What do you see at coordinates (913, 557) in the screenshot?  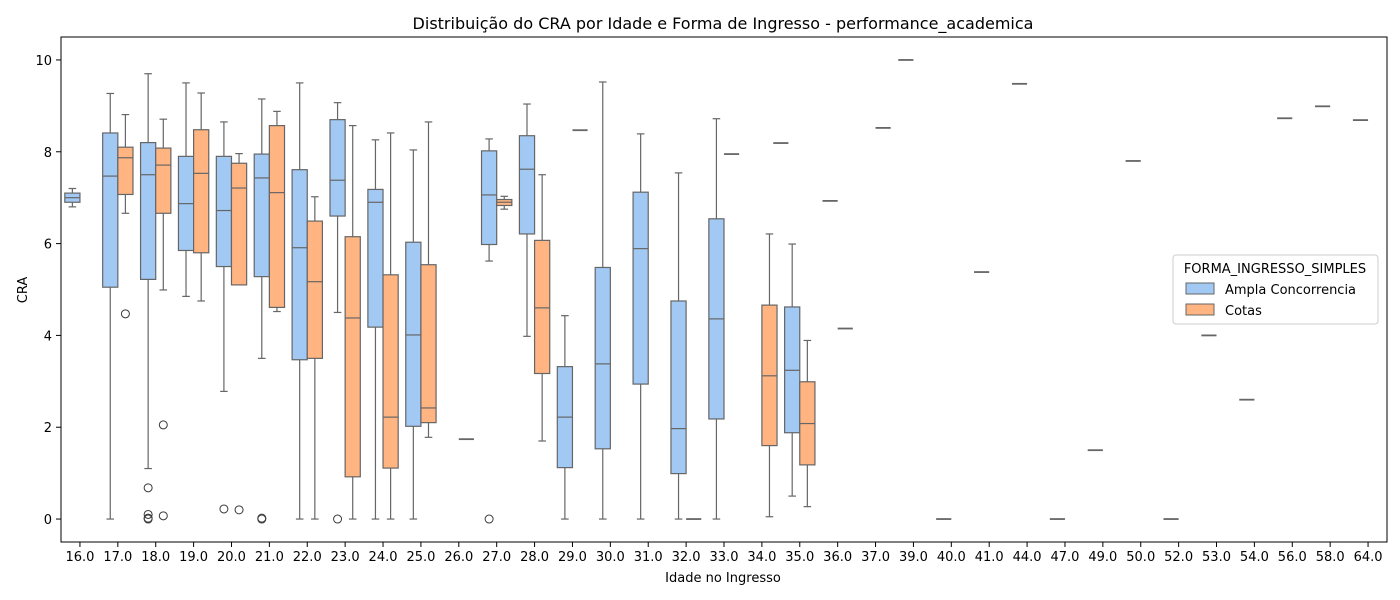 I see `x-tick-label: 39.0` at bounding box center [913, 557].